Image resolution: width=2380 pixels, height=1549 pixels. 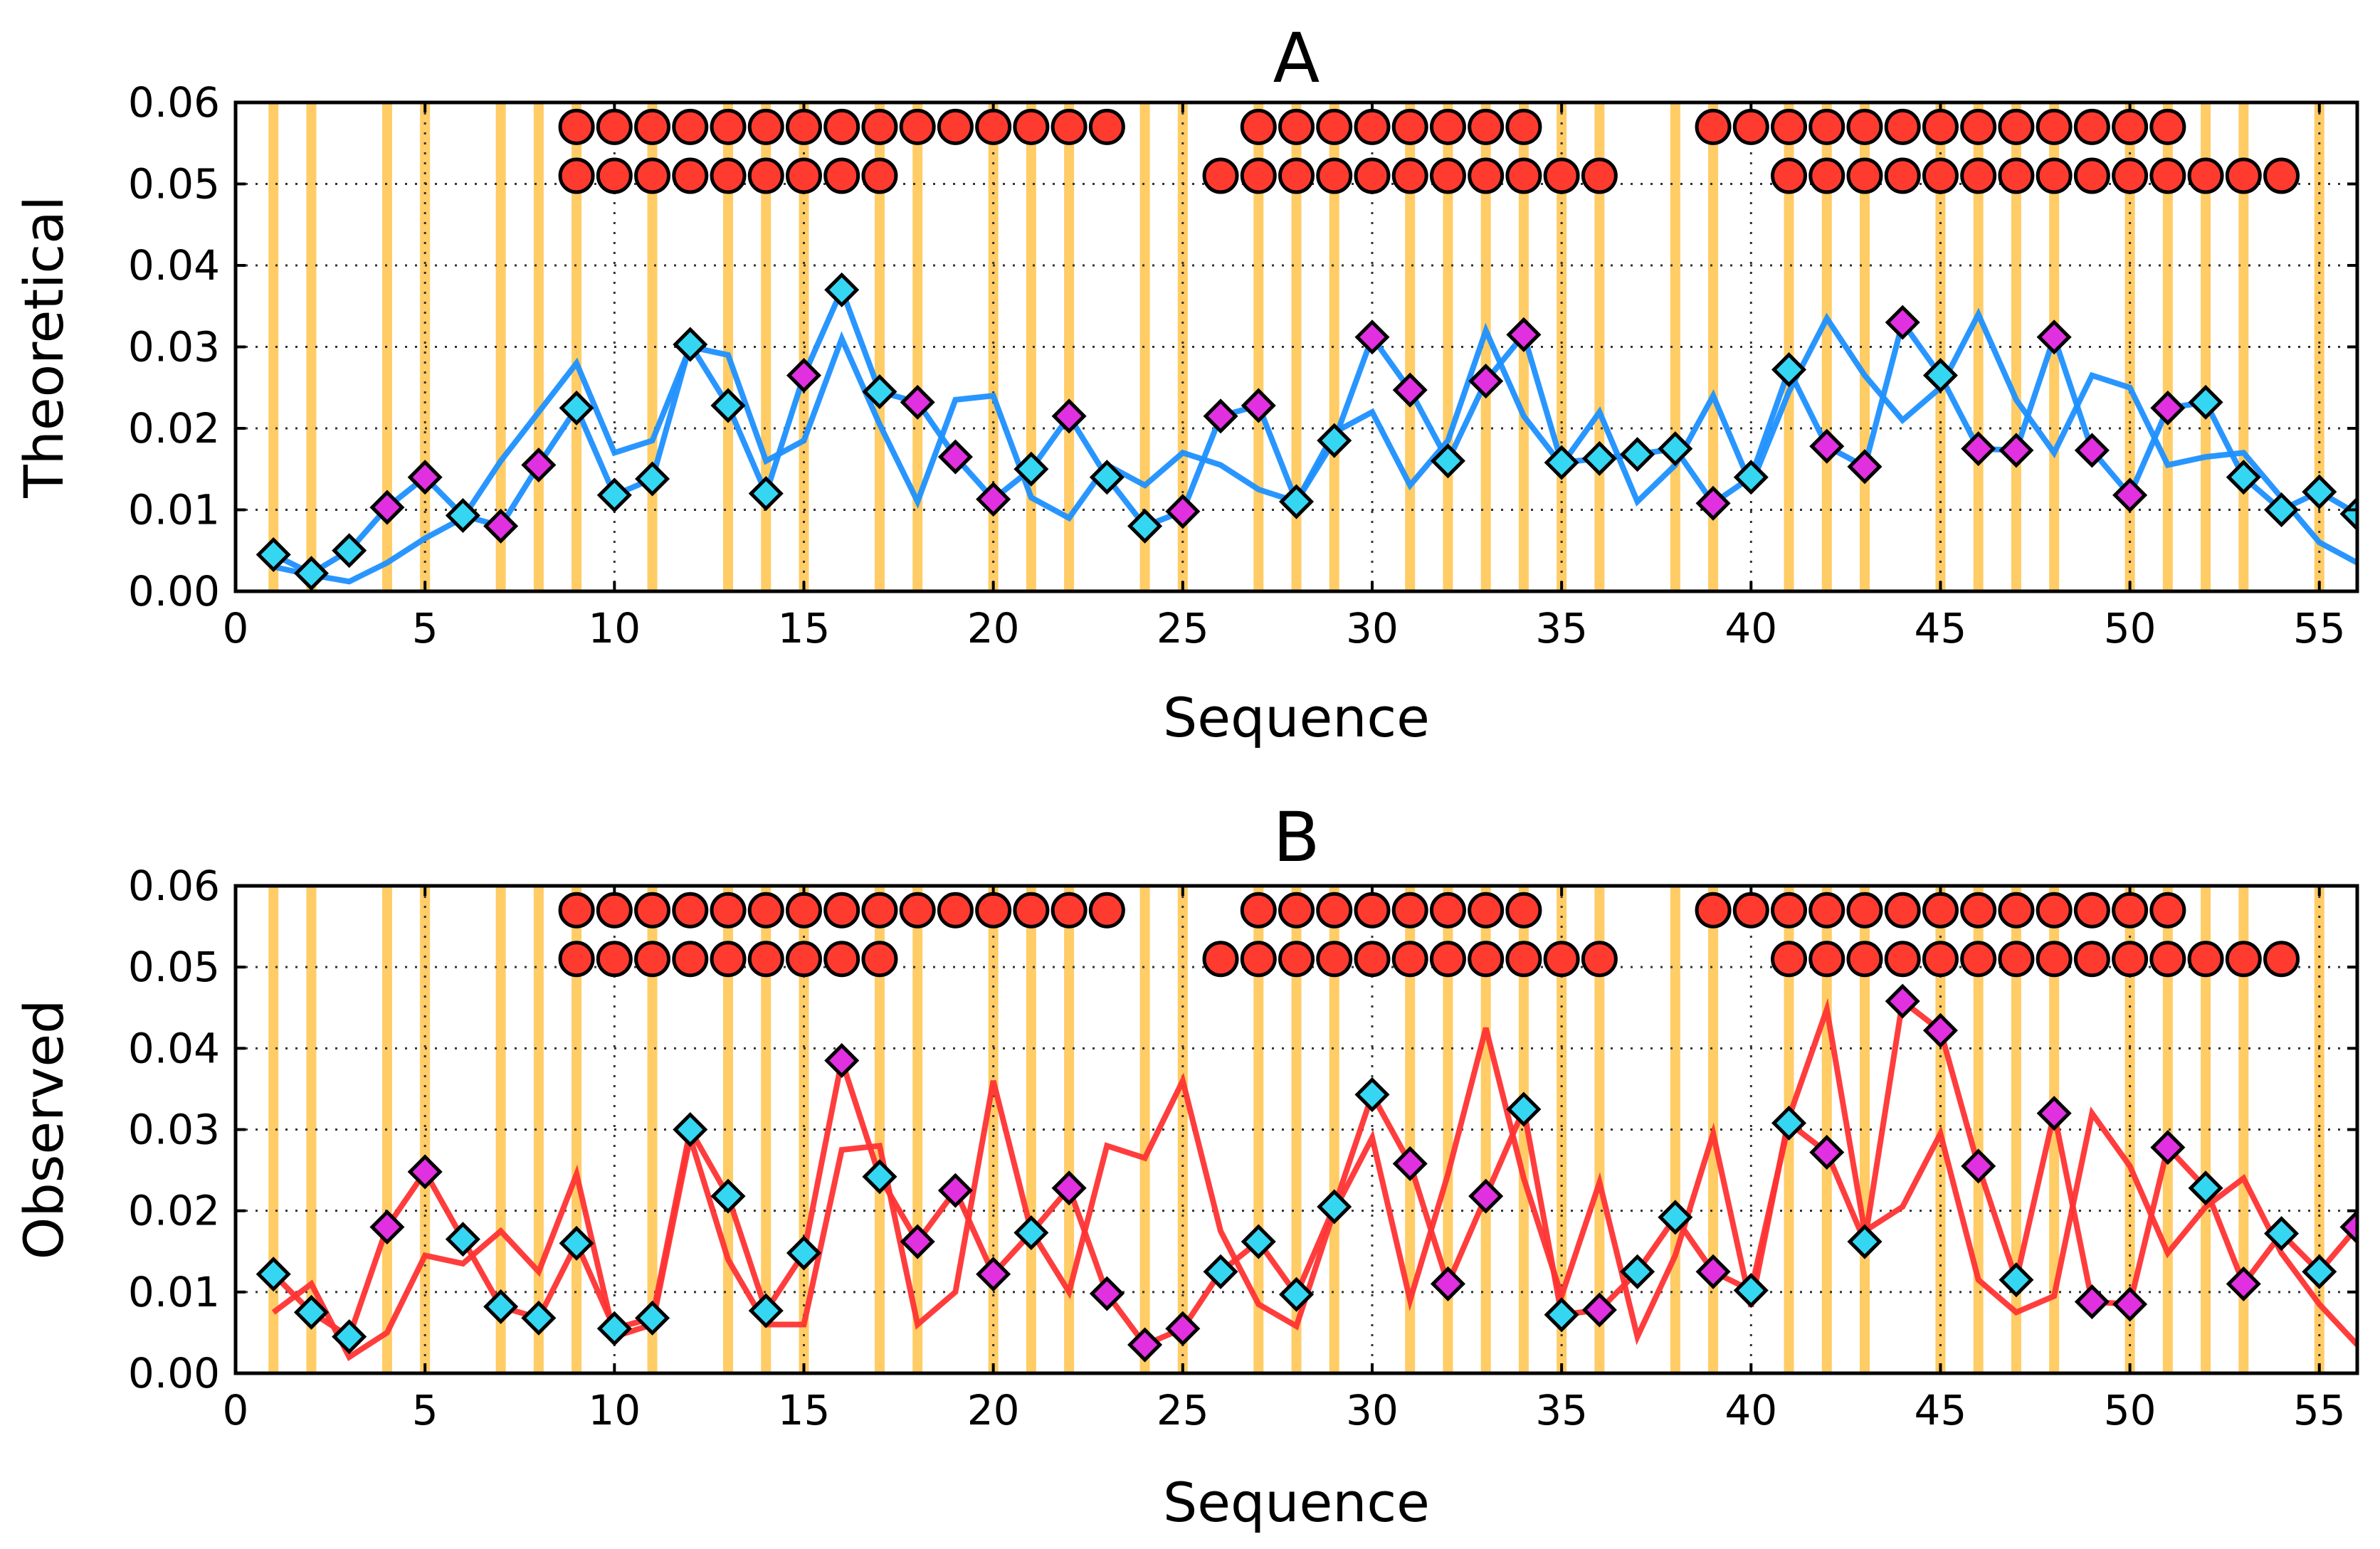 I want to click on x-tick-label: 10, so click(x=614, y=1410).